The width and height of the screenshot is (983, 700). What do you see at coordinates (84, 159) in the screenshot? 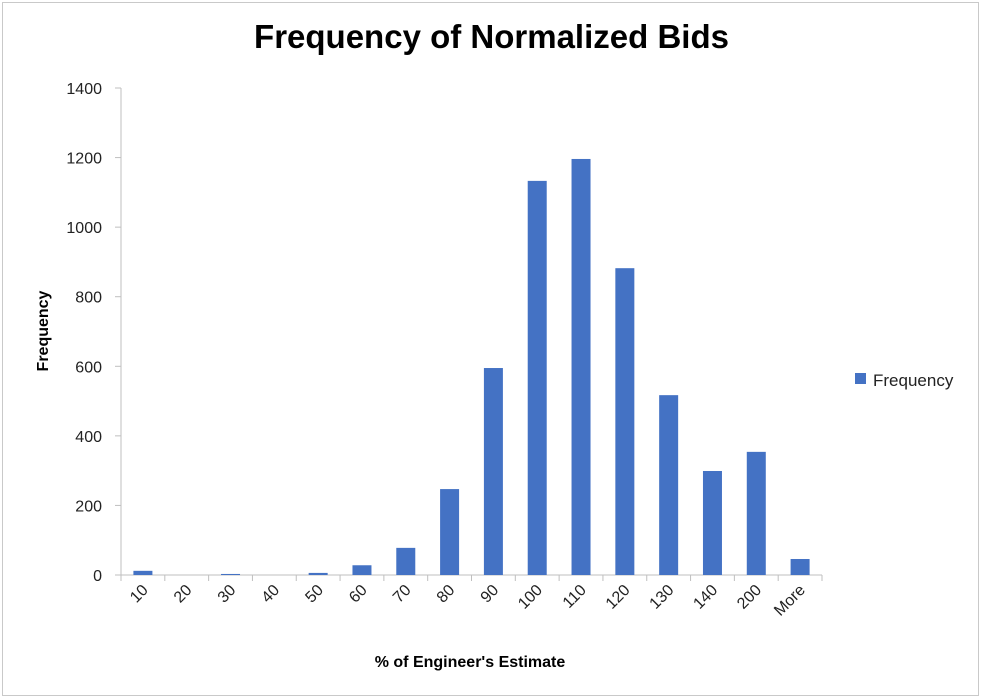
I see `y-tick-label: 1200` at bounding box center [84, 159].